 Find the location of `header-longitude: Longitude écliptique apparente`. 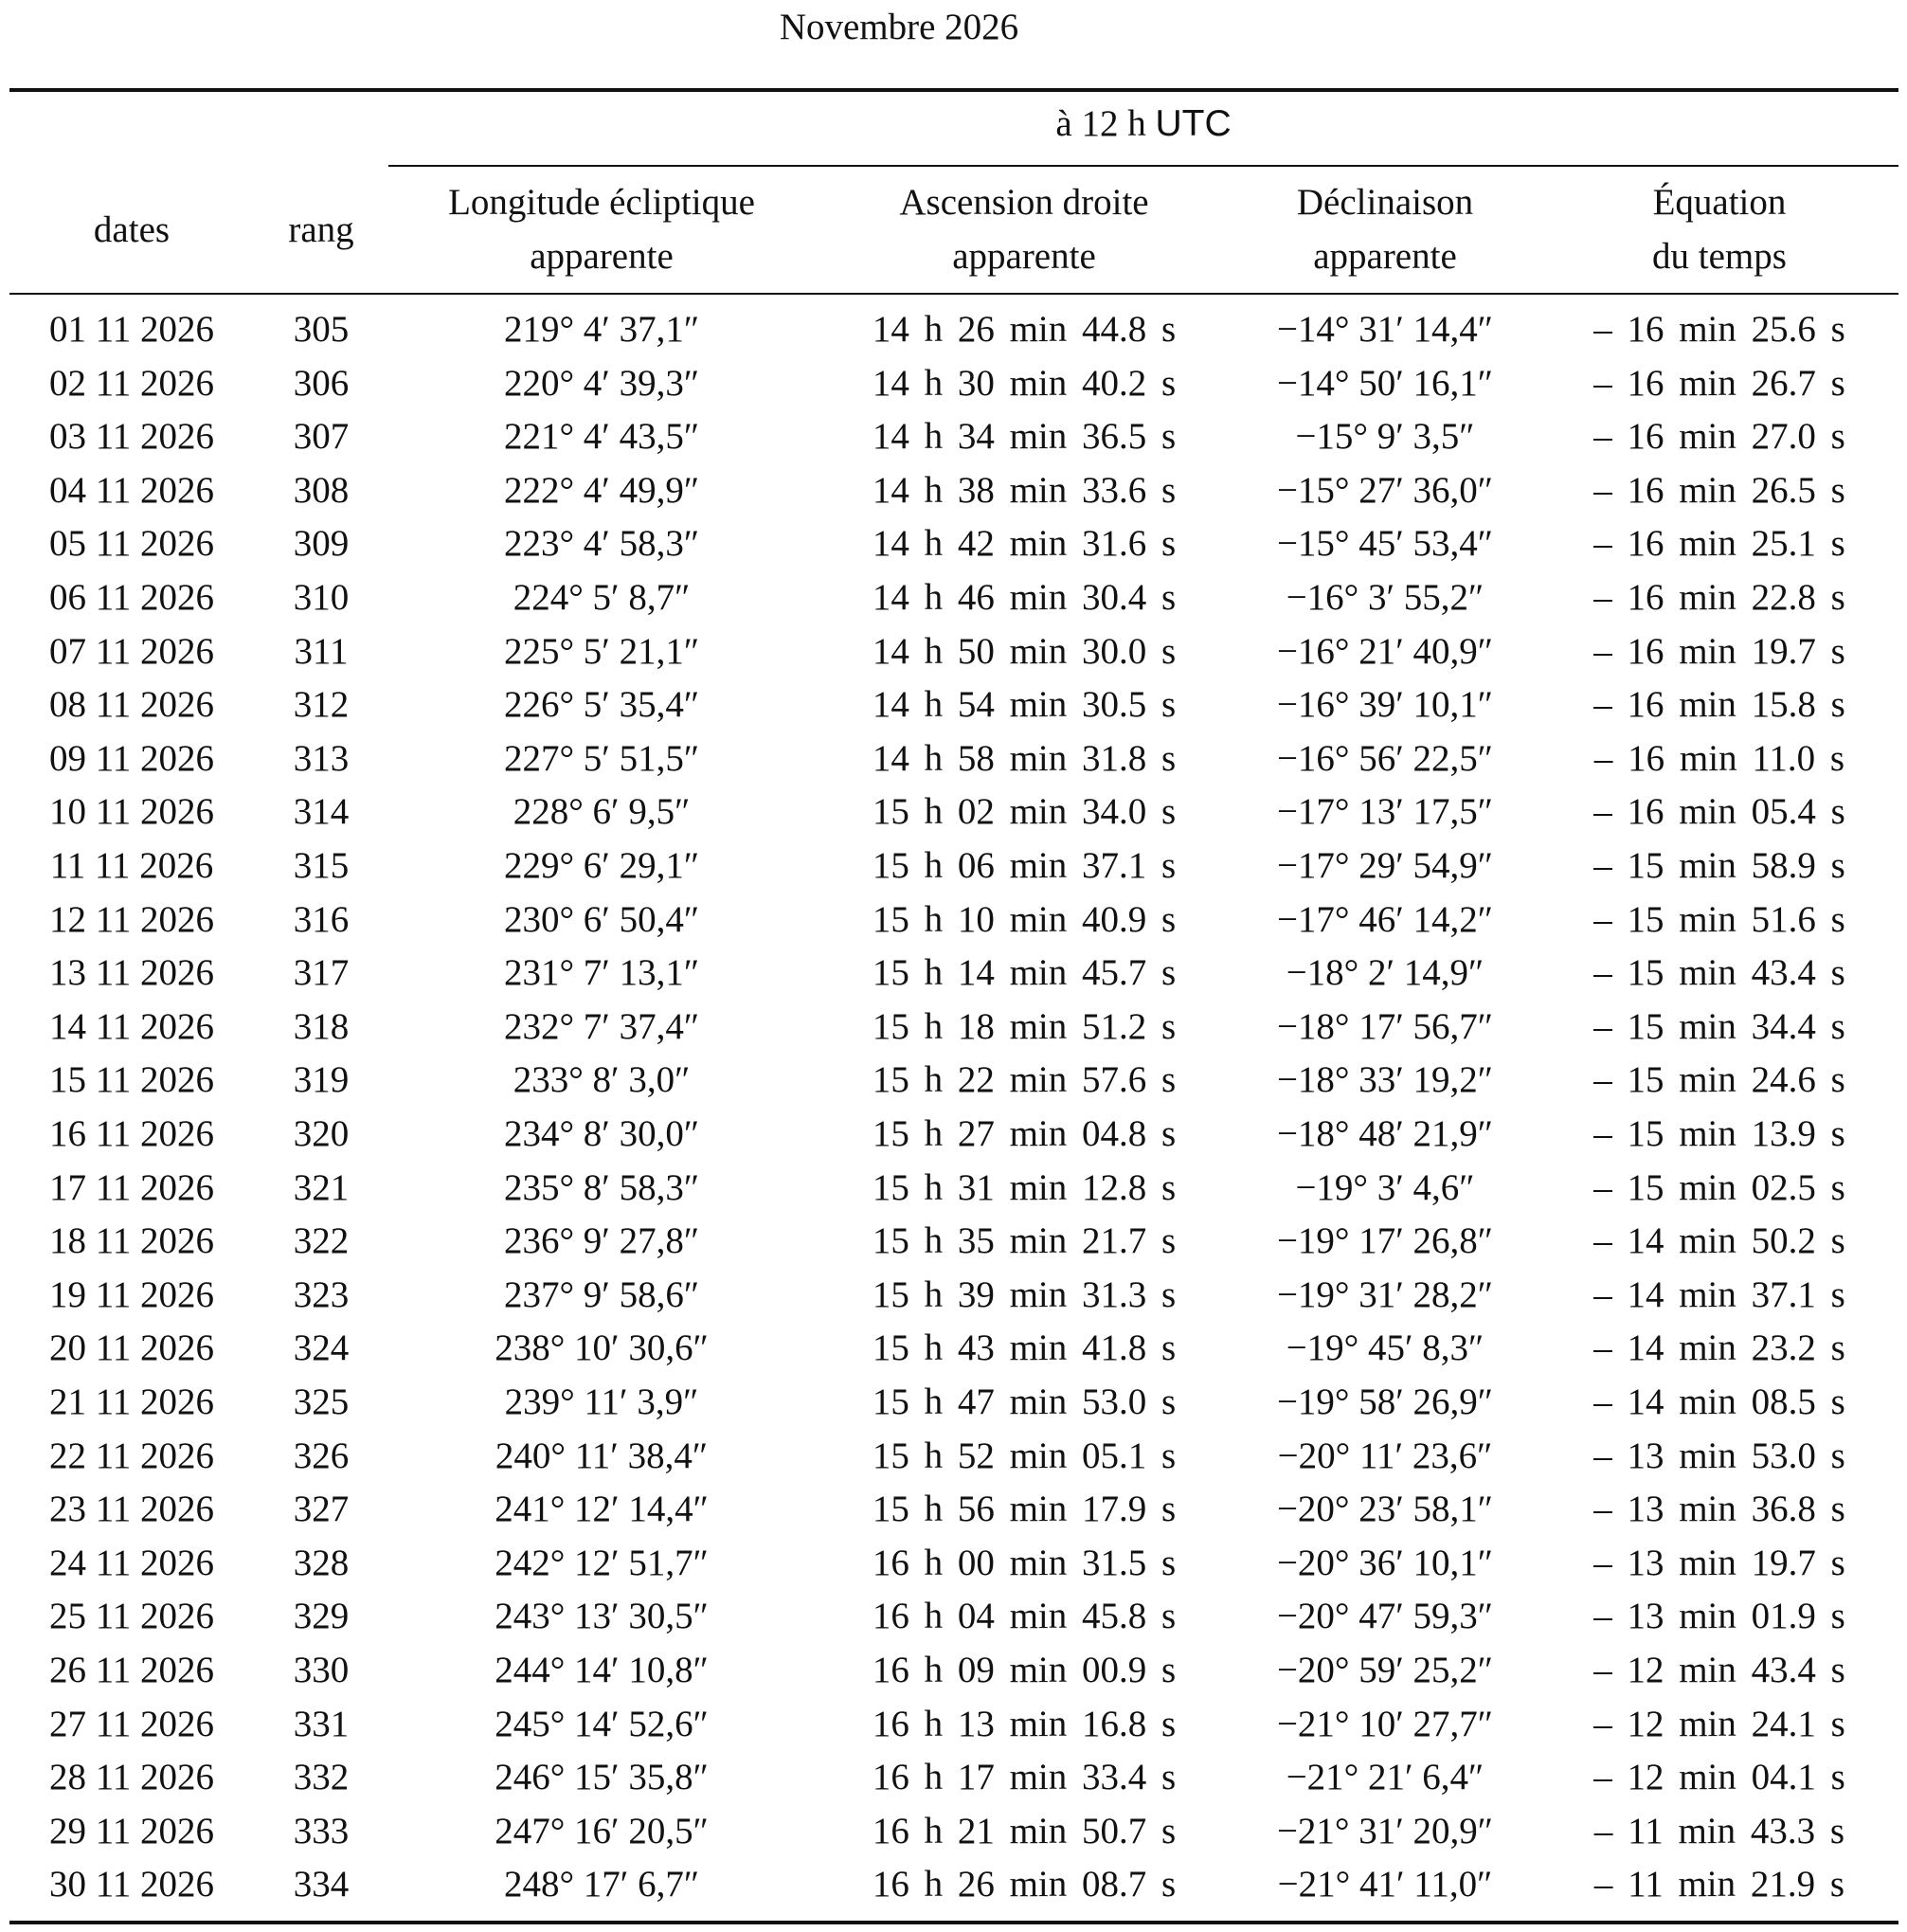

header-longitude: Longitude écliptique apparente is located at coordinates (601, 229).